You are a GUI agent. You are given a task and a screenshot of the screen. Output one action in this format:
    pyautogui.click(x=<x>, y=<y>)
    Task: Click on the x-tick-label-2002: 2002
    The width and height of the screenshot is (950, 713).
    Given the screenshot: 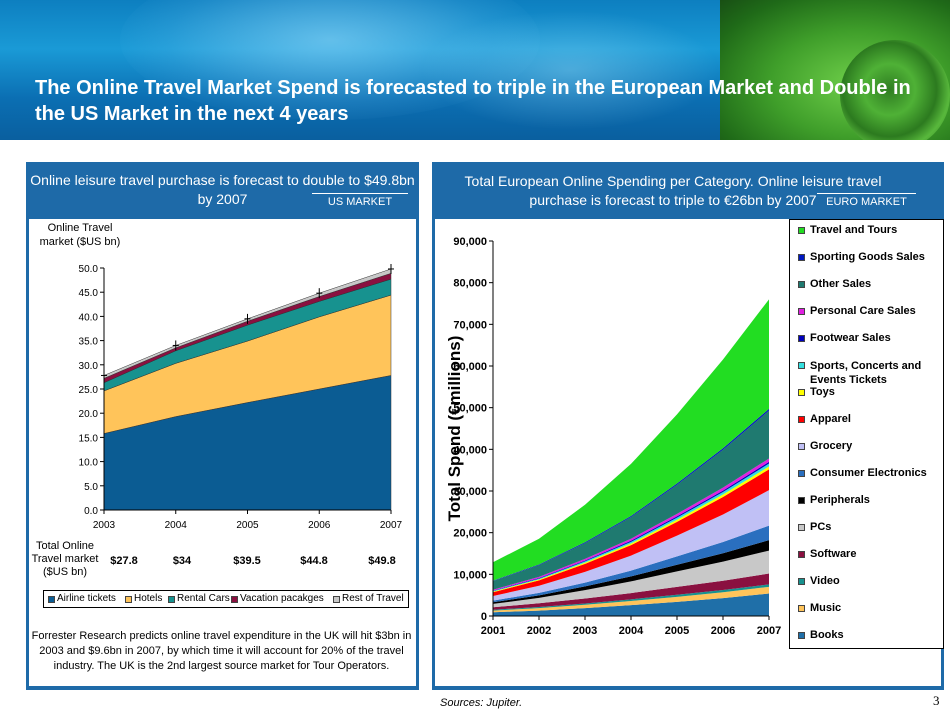 What is the action you would take?
    pyautogui.click(x=539, y=631)
    